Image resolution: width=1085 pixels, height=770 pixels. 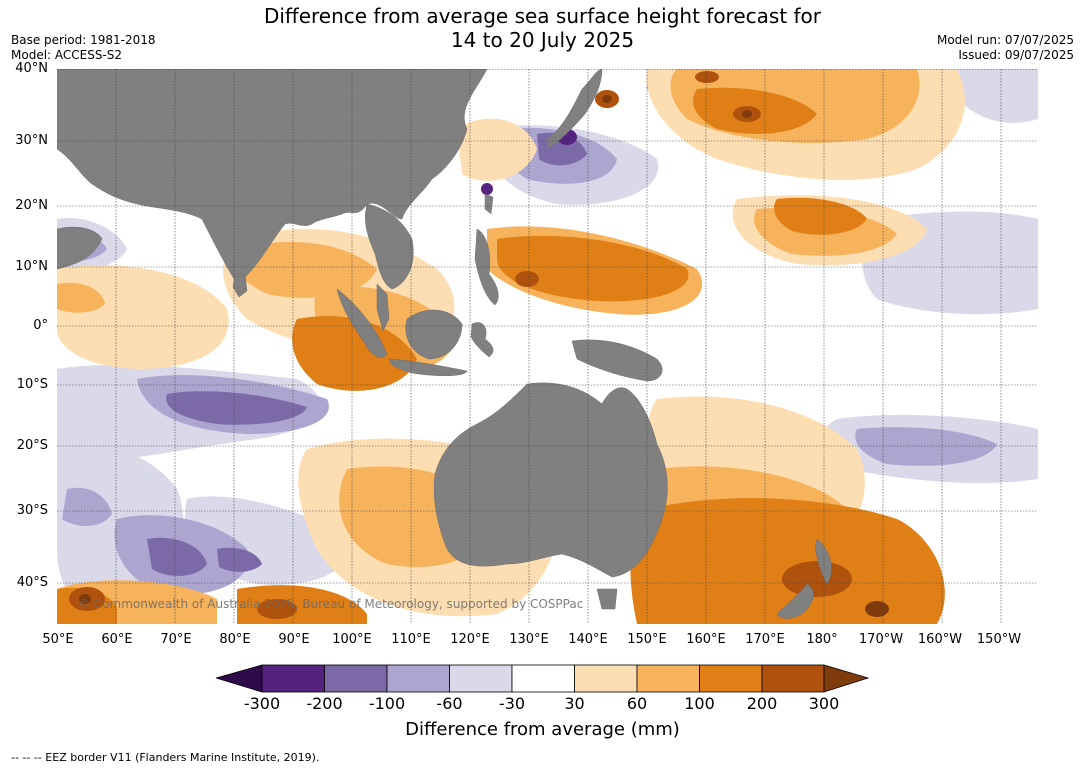 What do you see at coordinates (32, 445) in the screenshot?
I see `lat-label: 20°S` at bounding box center [32, 445].